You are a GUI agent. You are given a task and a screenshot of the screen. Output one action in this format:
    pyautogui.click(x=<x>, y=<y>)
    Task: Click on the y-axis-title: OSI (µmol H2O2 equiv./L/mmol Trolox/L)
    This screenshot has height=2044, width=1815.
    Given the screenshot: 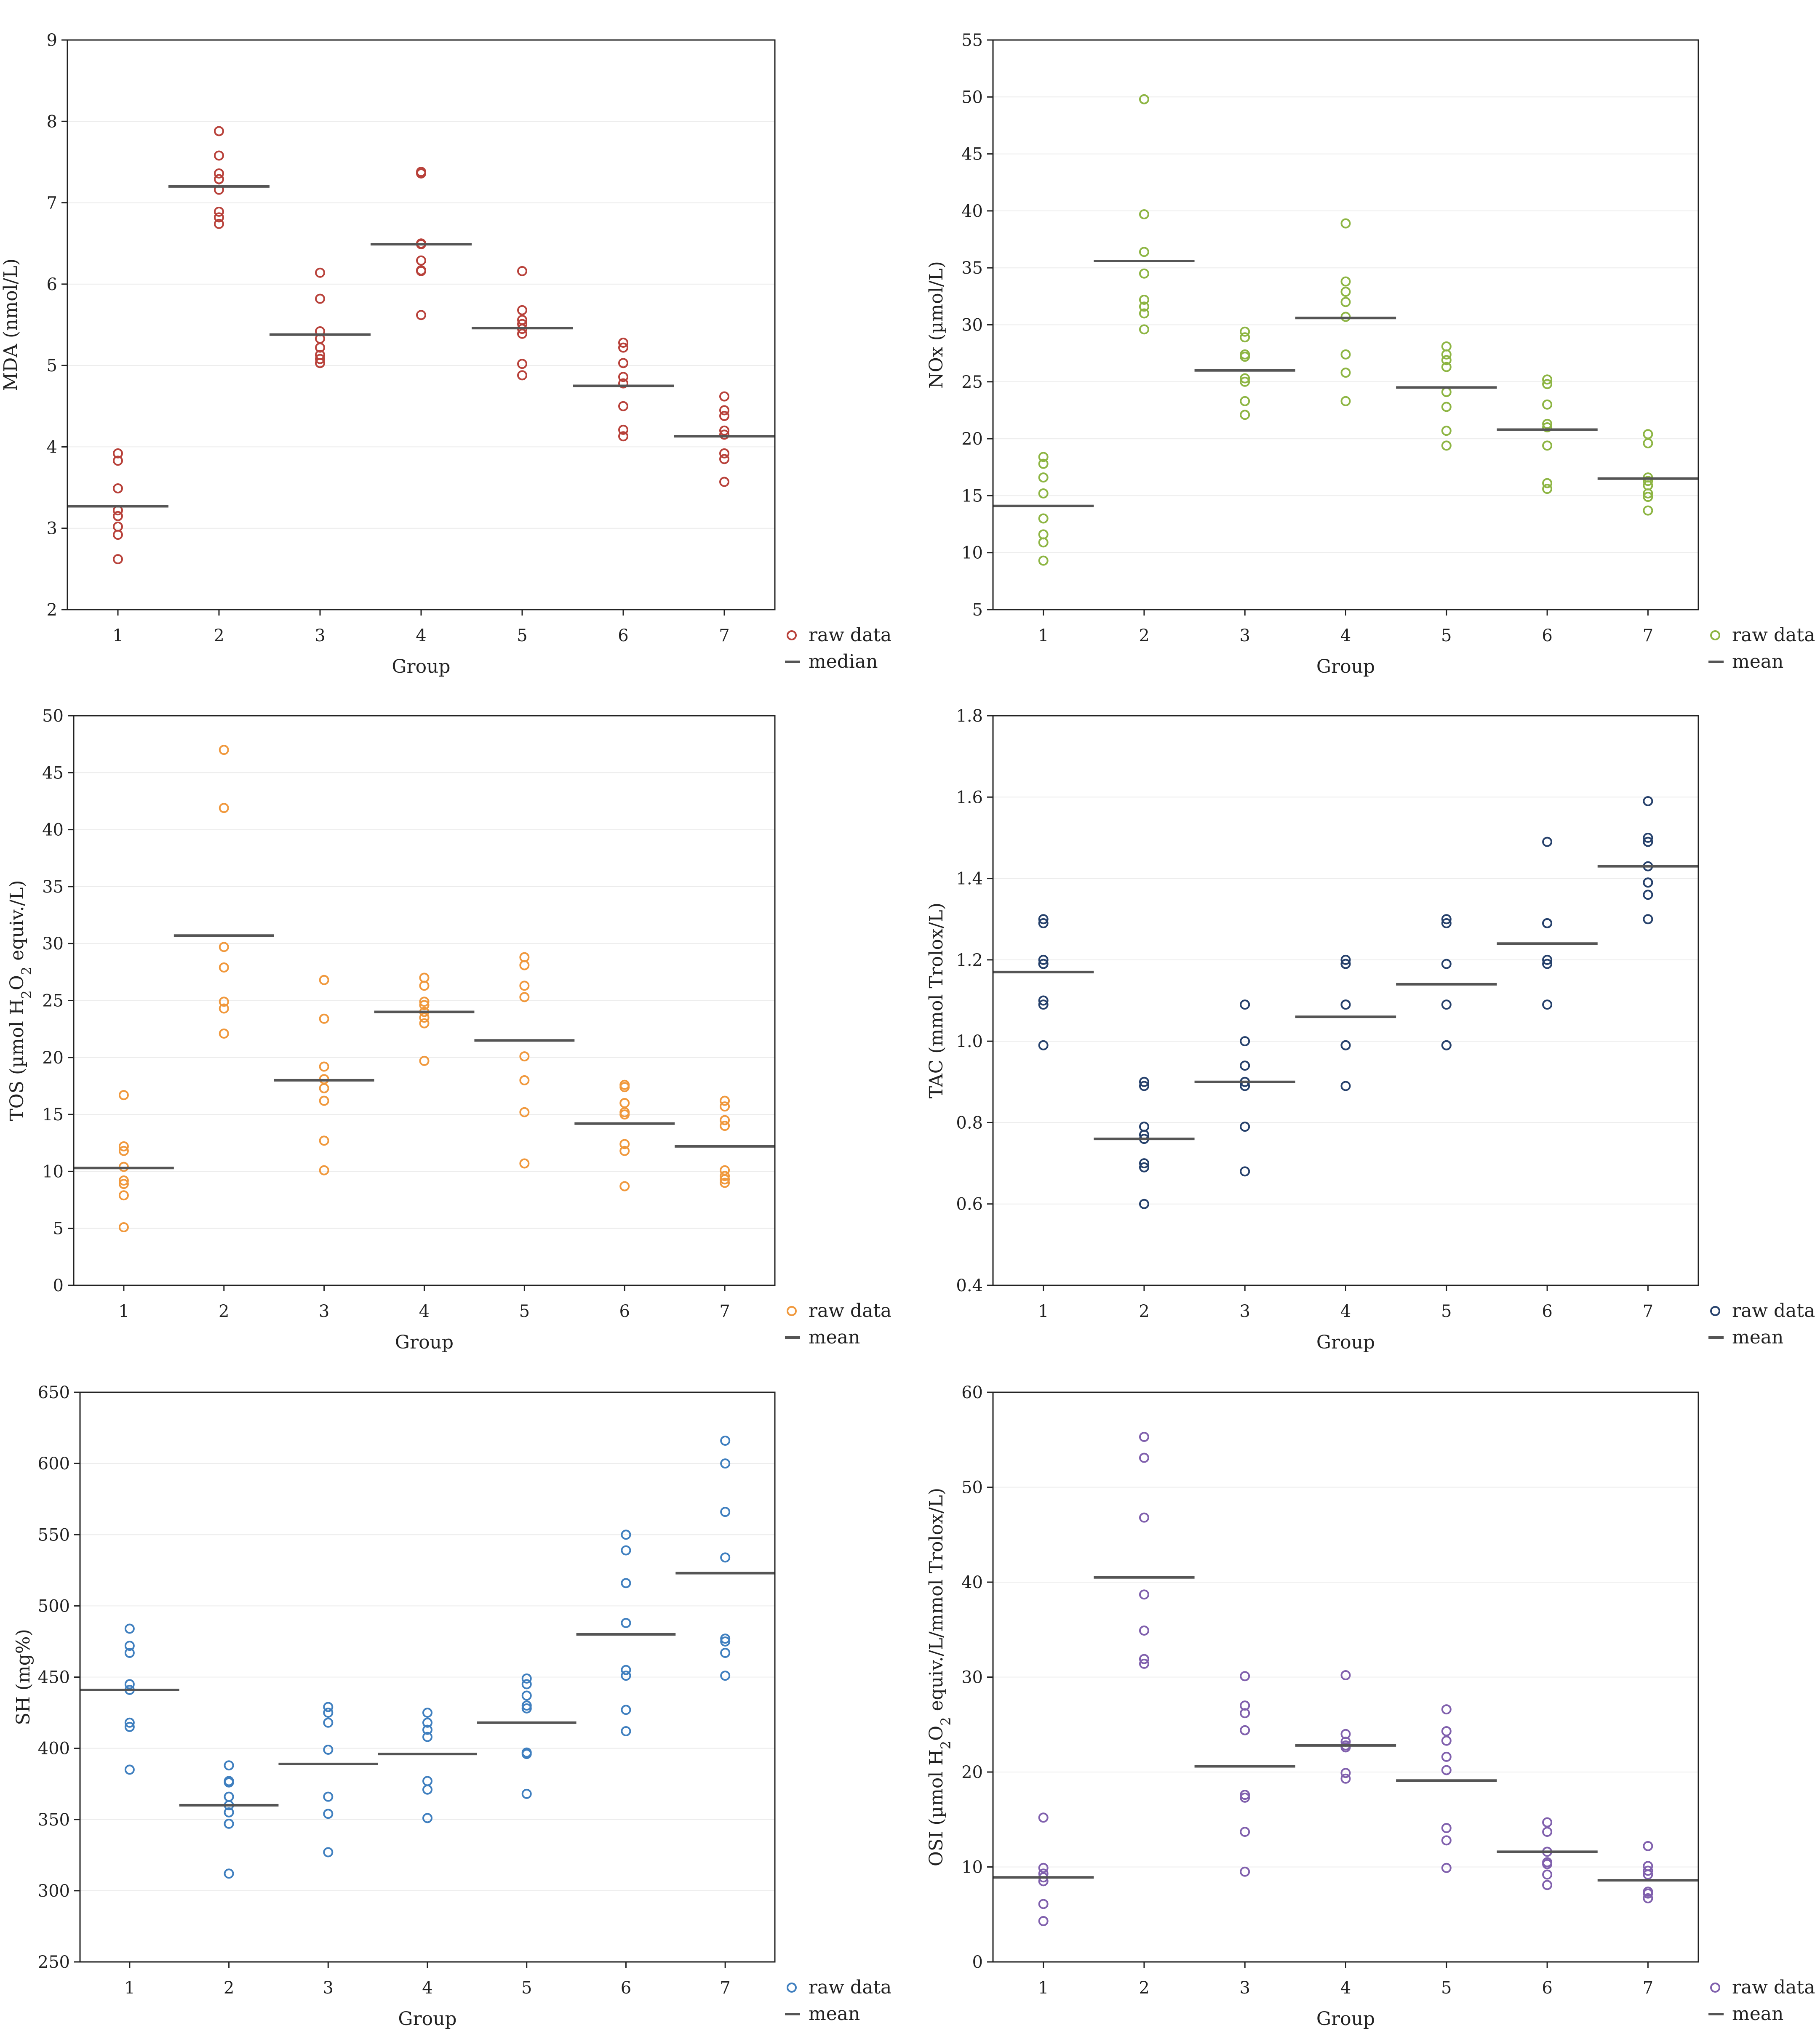 What is the action you would take?
    pyautogui.click(x=940, y=1677)
    